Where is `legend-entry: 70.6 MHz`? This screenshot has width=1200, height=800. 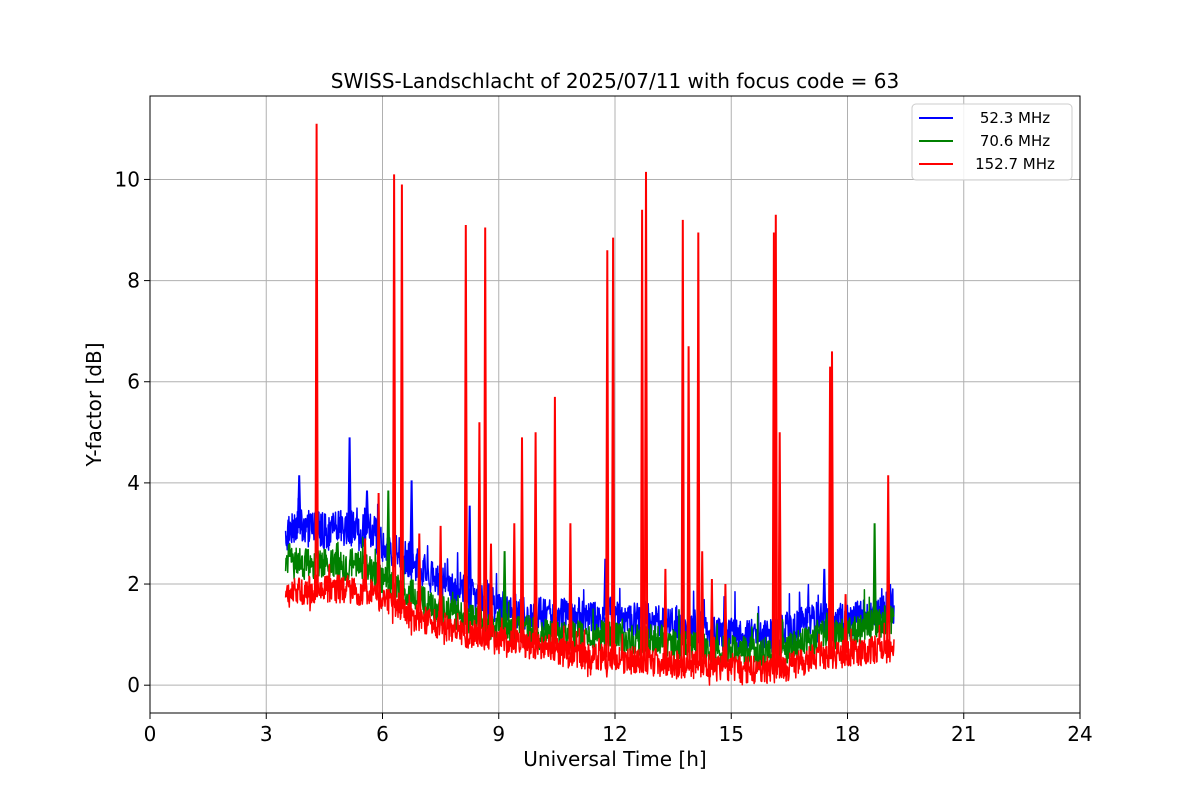 legend-entry: 70.6 MHz is located at coordinates (1015, 141).